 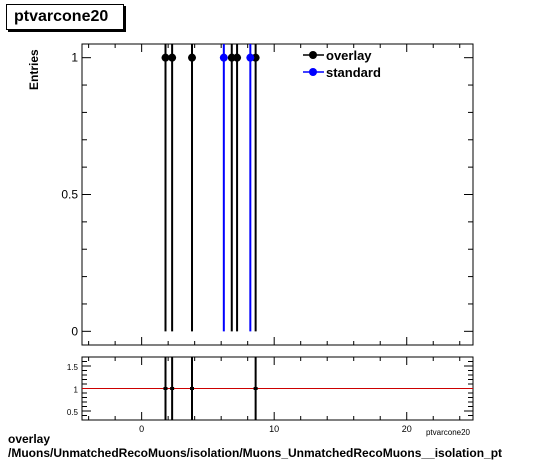 What do you see at coordinates (349, 55) in the screenshot?
I see `legend-label-overlay: overlay` at bounding box center [349, 55].